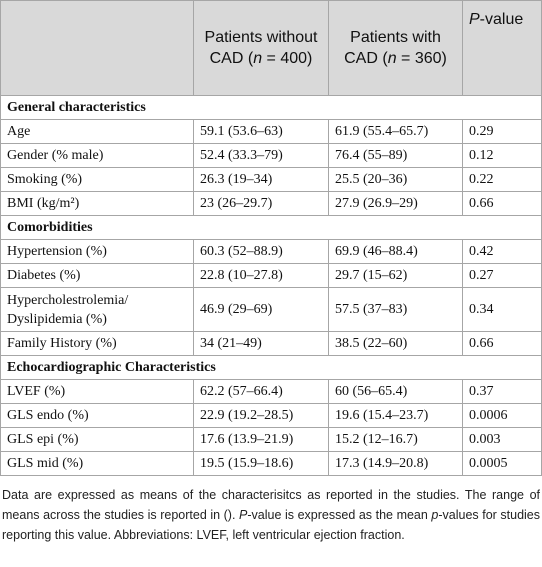  What do you see at coordinates (395, 131) in the screenshot?
I see `cell: 61.9 (55.4–65.7)` at bounding box center [395, 131].